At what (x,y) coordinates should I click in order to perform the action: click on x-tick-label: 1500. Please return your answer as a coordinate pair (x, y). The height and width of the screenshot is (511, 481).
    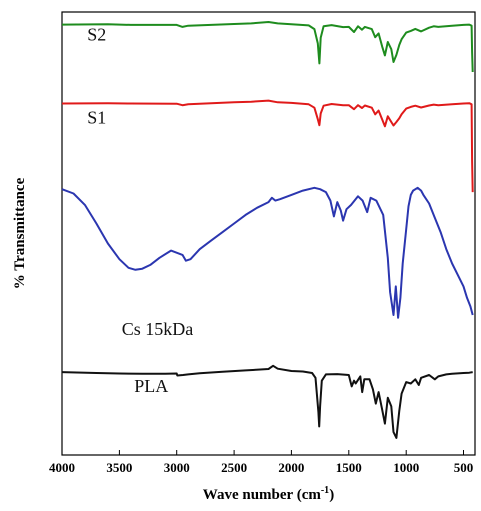
    Looking at the image, I should click on (349, 467).